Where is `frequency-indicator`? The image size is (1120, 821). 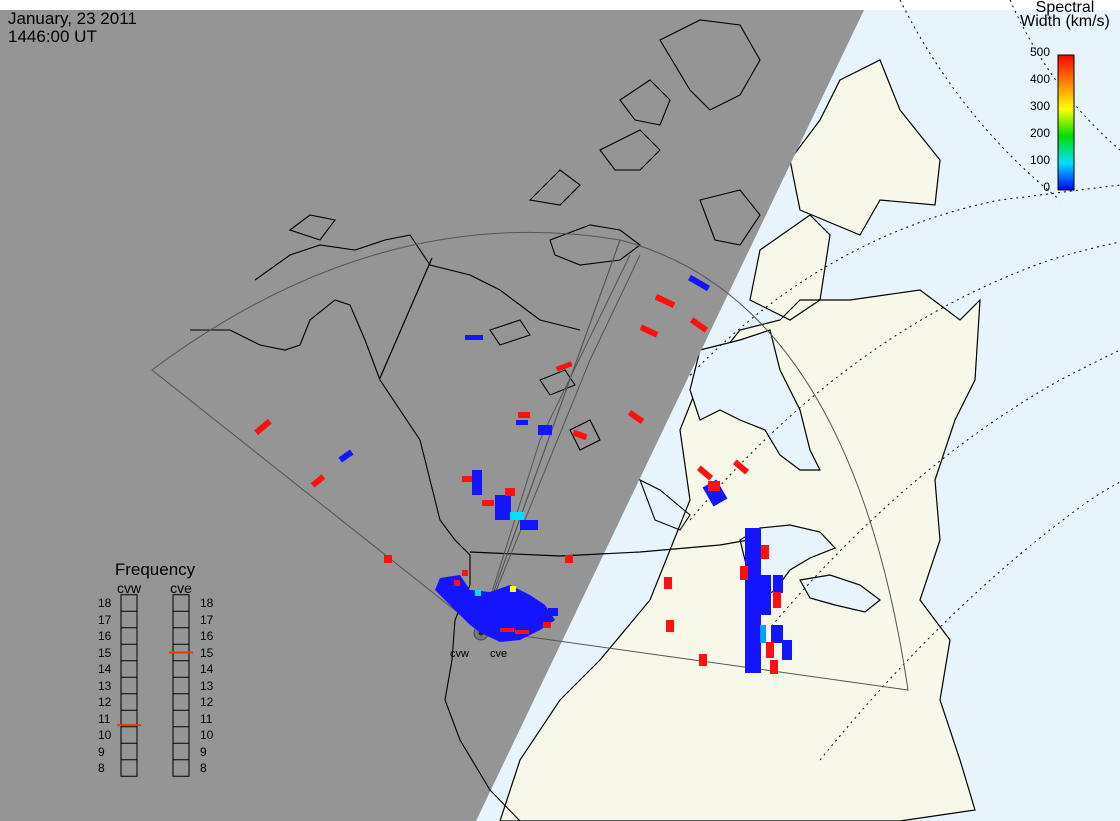 frequency-indicator is located at coordinates (155, 685).